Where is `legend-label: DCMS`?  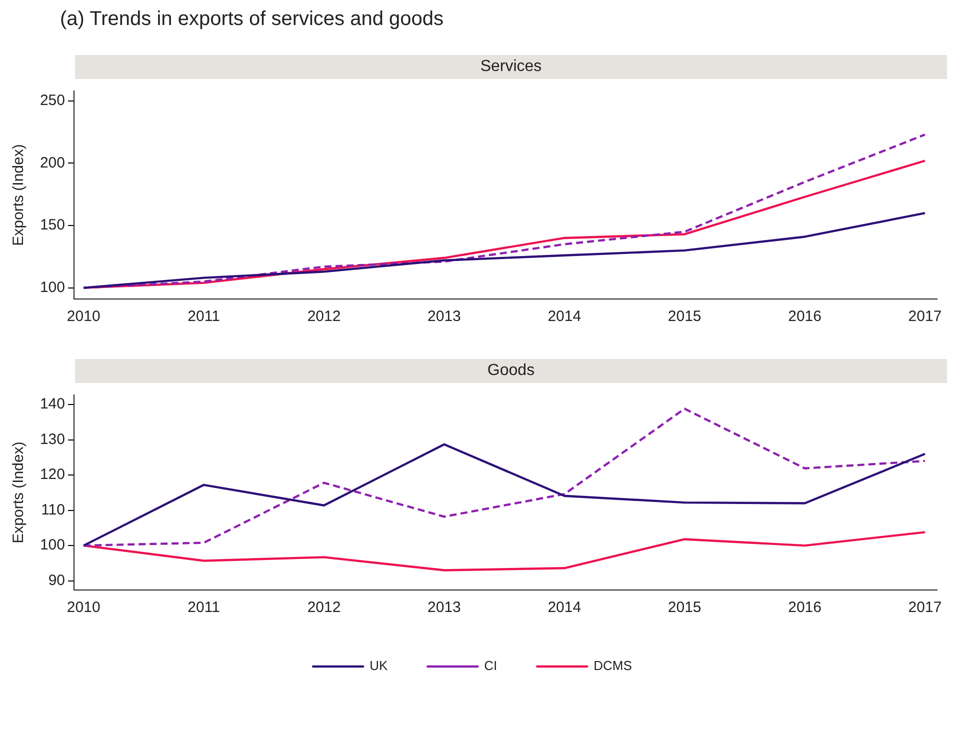 legend-label: DCMS is located at coordinates (613, 666).